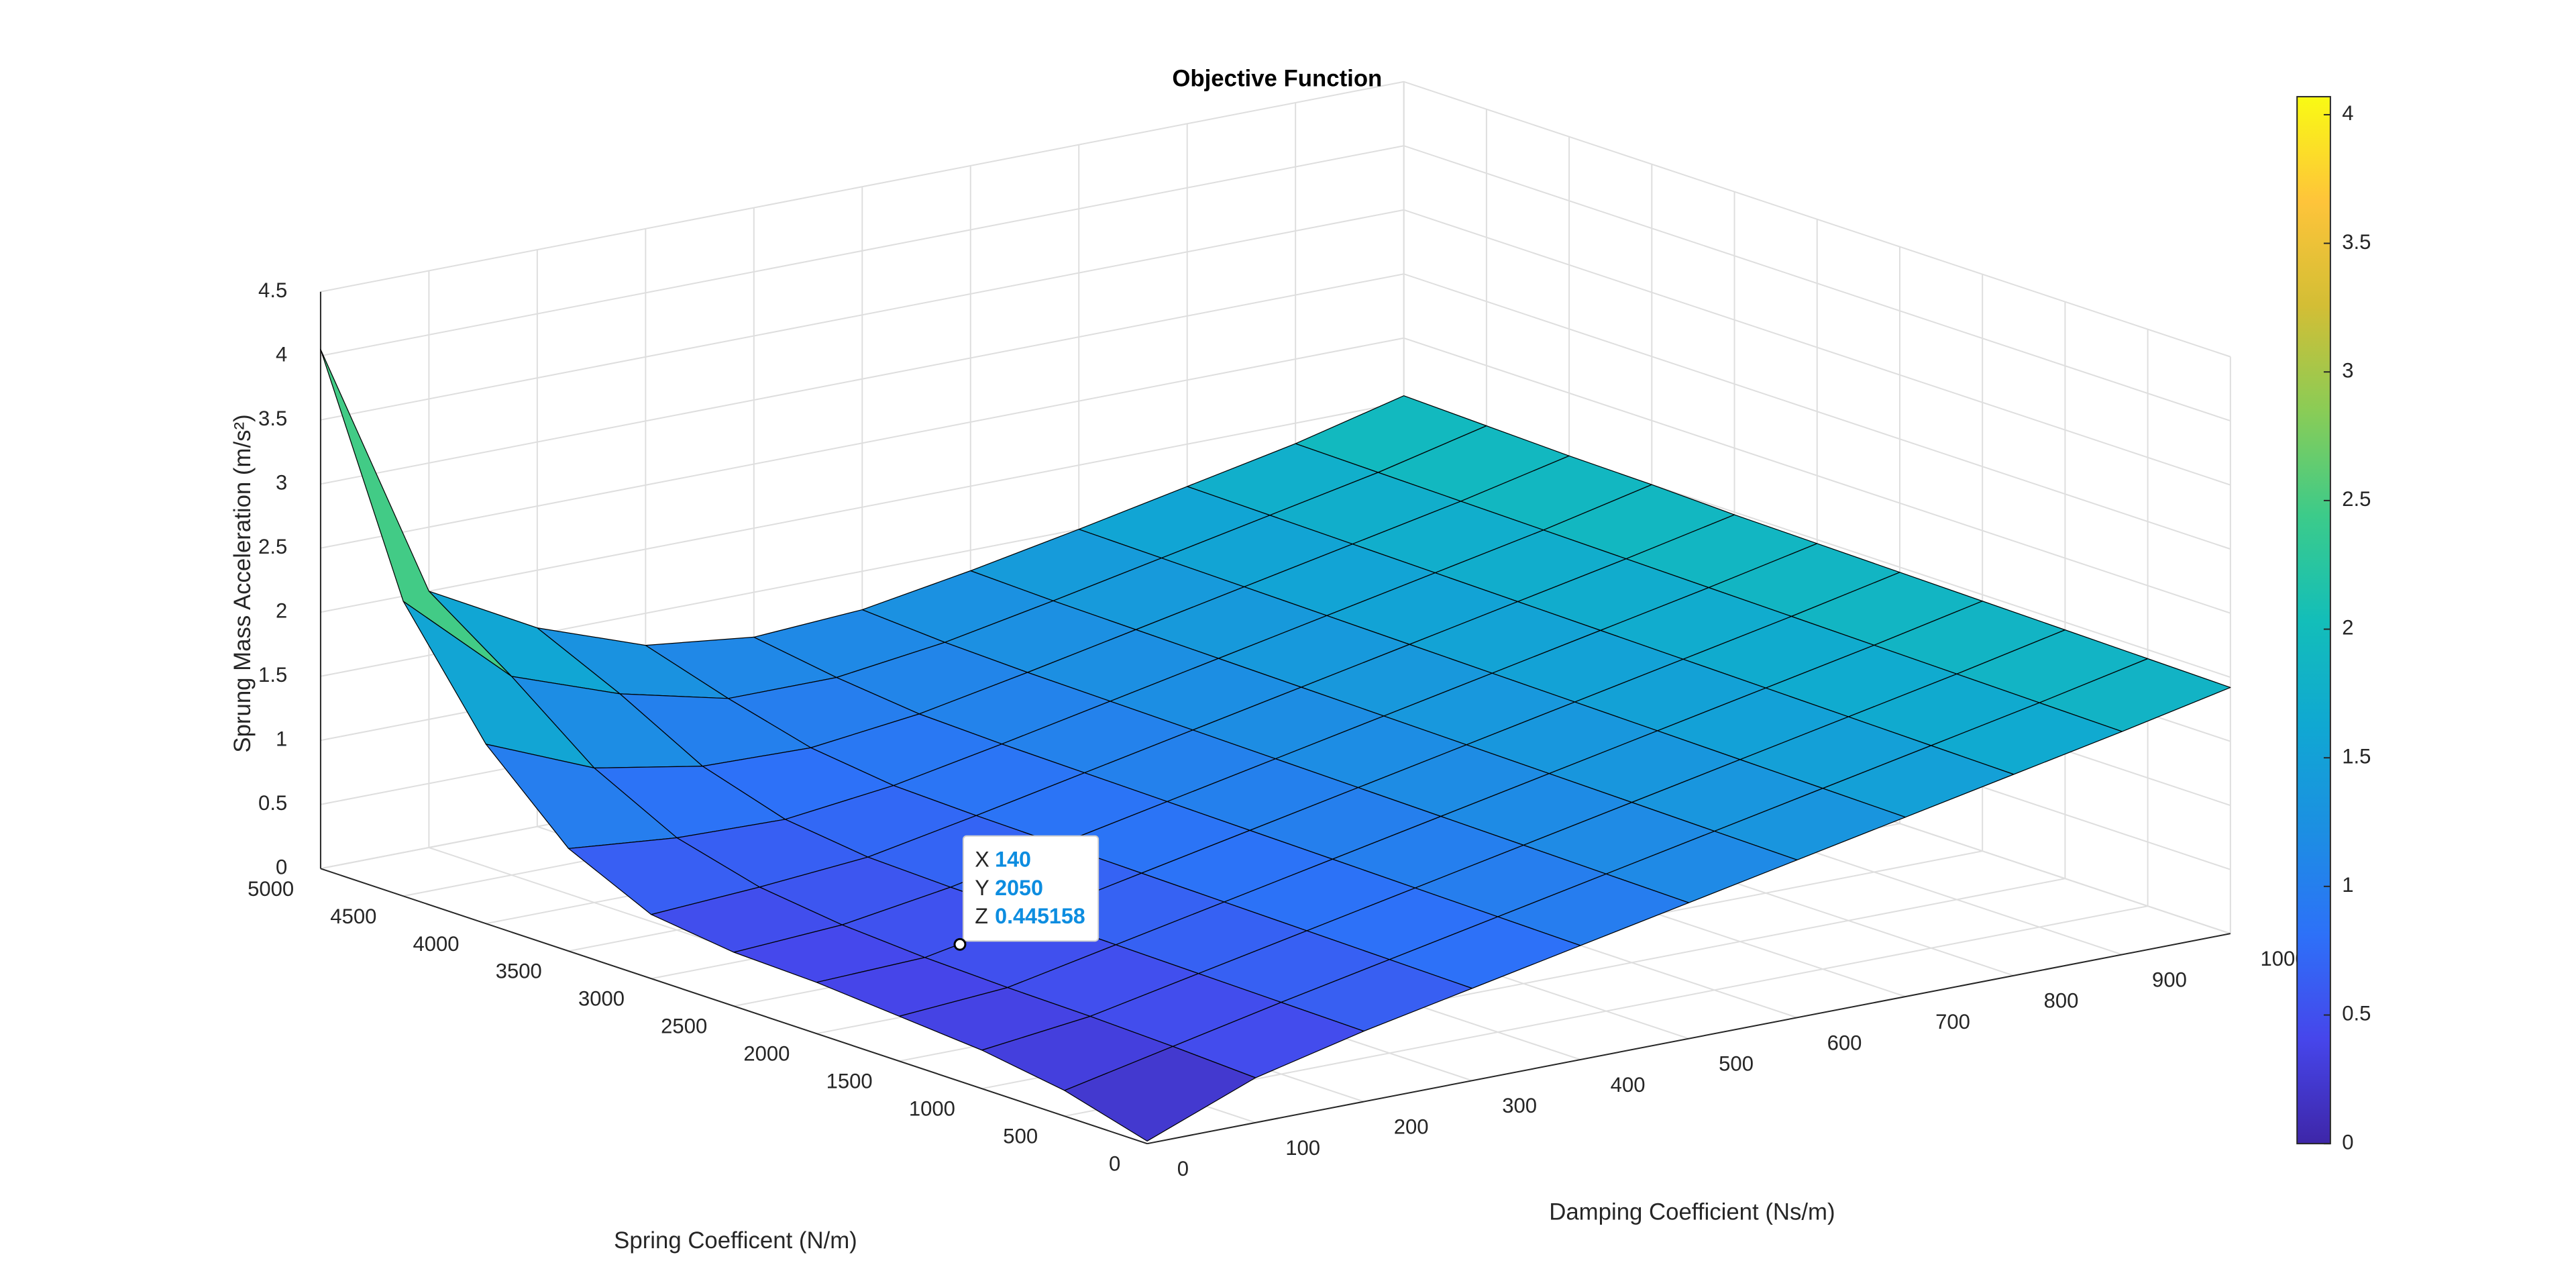 This screenshot has width=2576, height=1267. What do you see at coordinates (684, 1026) in the screenshot?
I see `y-tick-label: 2500` at bounding box center [684, 1026].